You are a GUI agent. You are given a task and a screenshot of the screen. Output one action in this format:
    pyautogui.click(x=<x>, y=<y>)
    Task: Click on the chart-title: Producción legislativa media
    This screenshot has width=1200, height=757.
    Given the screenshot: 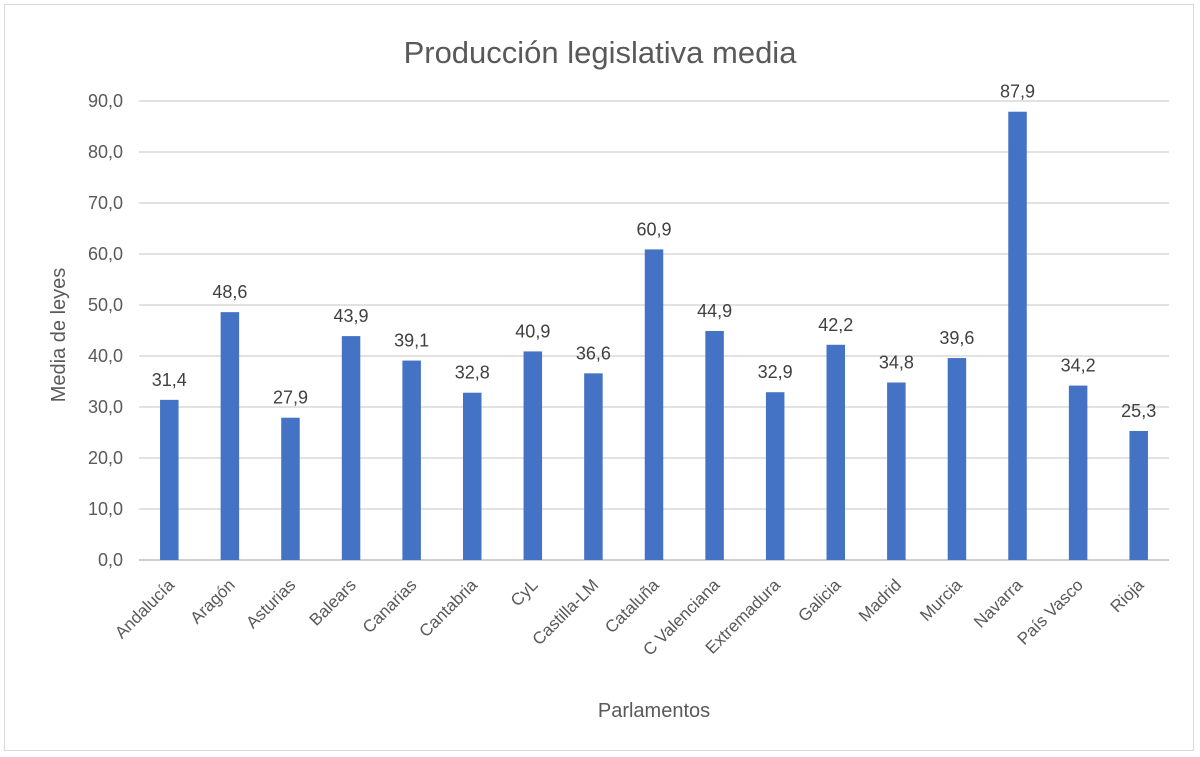 What is the action you would take?
    pyautogui.click(x=601, y=52)
    